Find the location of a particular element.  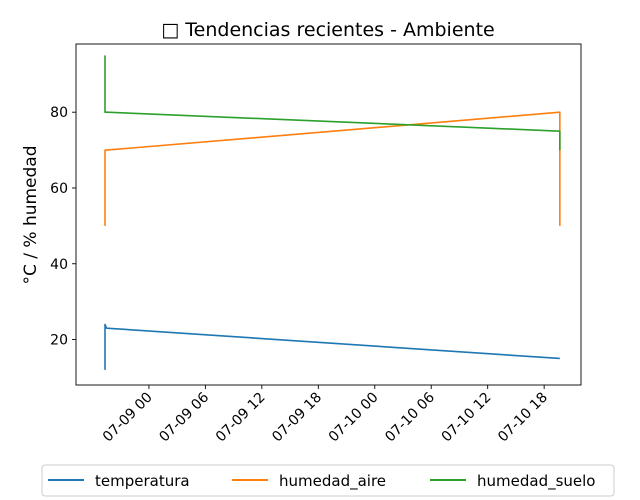

legend-label: temperatura is located at coordinates (142, 481).